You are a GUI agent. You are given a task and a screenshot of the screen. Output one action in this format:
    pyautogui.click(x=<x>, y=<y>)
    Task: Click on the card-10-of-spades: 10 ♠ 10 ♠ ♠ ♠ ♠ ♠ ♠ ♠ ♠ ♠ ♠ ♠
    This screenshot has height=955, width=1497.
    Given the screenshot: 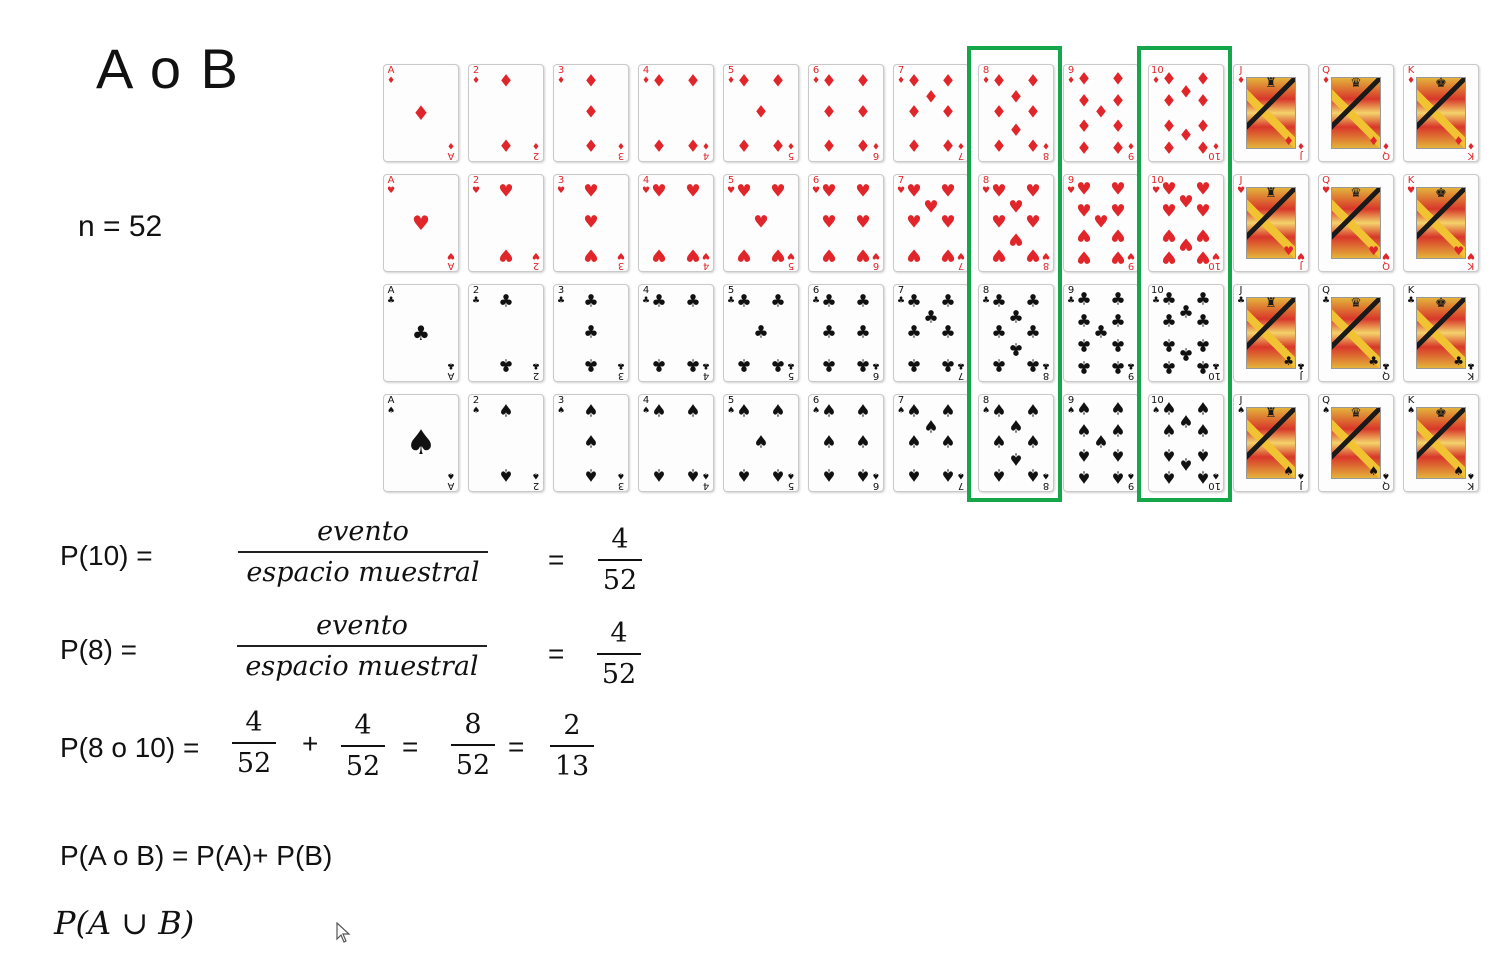 What is the action you would take?
    pyautogui.click(x=1186, y=443)
    